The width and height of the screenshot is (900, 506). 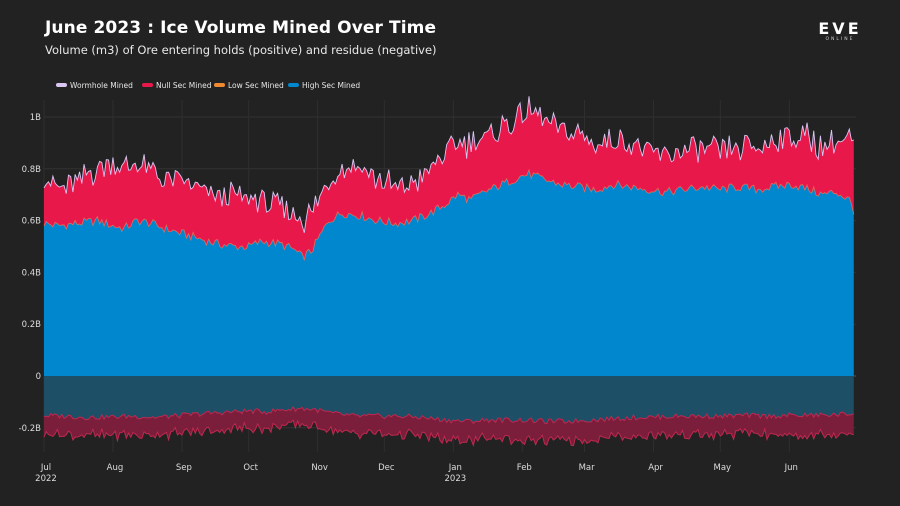 I want to click on y-tick-label: 0, so click(x=38, y=377).